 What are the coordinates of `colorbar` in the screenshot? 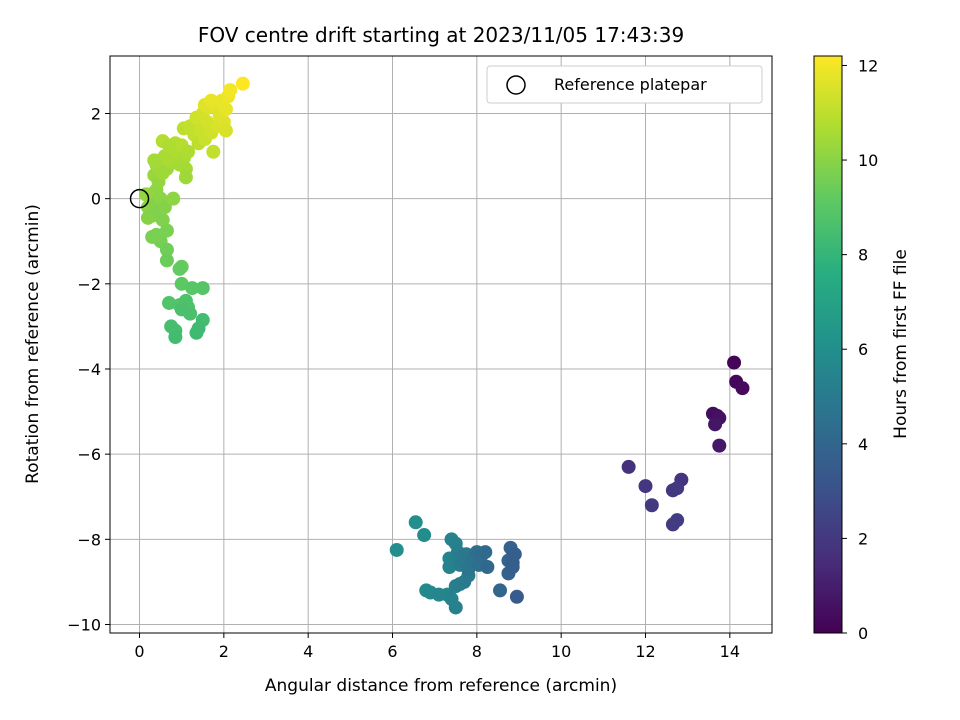 It's located at (828, 344).